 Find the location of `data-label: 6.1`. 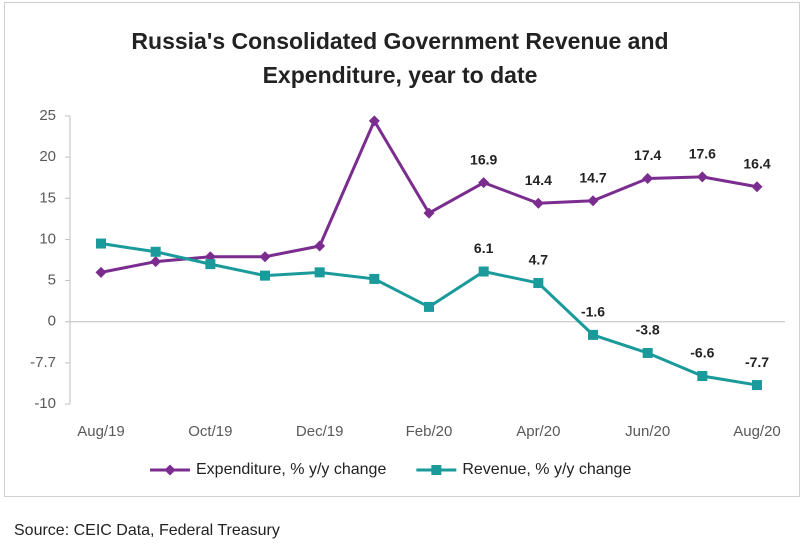

data-label: 6.1 is located at coordinates (484, 248).